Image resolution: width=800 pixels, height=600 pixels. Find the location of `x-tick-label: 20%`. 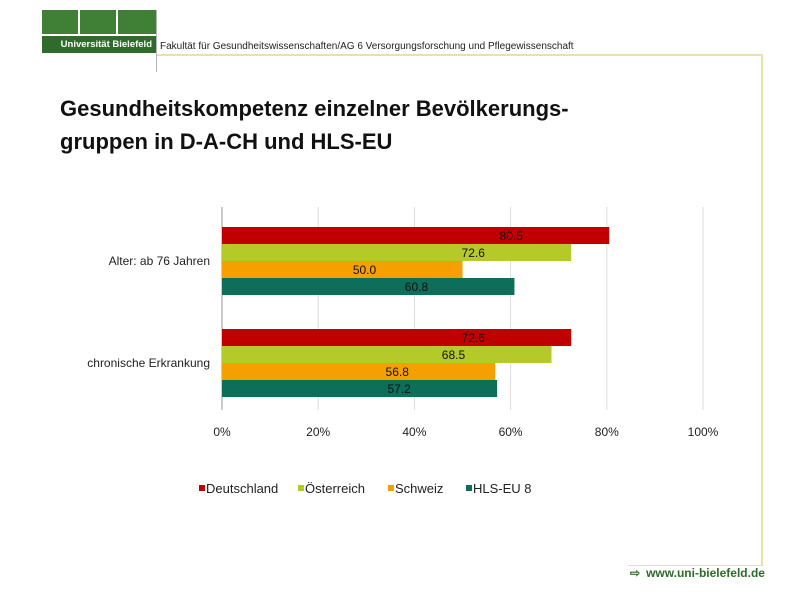

x-tick-label: 20% is located at coordinates (318, 432).